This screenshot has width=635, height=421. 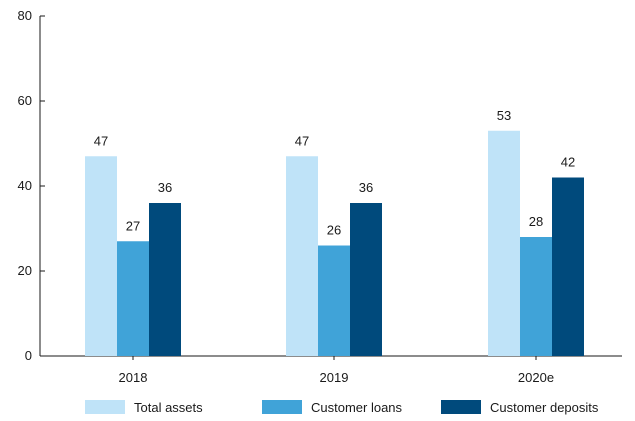 I want to click on bar-customer-deposits-2019, so click(x=366, y=279).